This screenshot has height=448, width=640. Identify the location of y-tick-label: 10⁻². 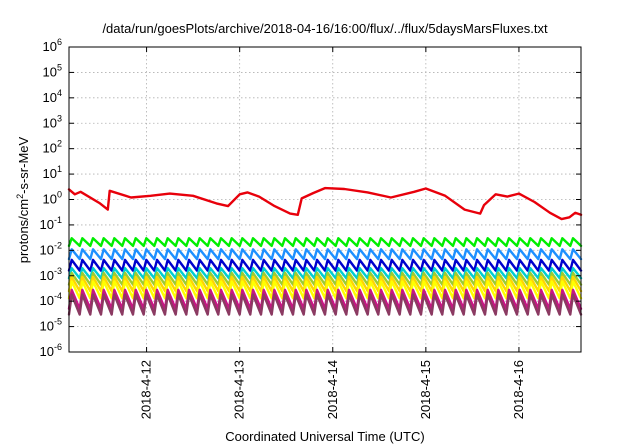
(51, 248).